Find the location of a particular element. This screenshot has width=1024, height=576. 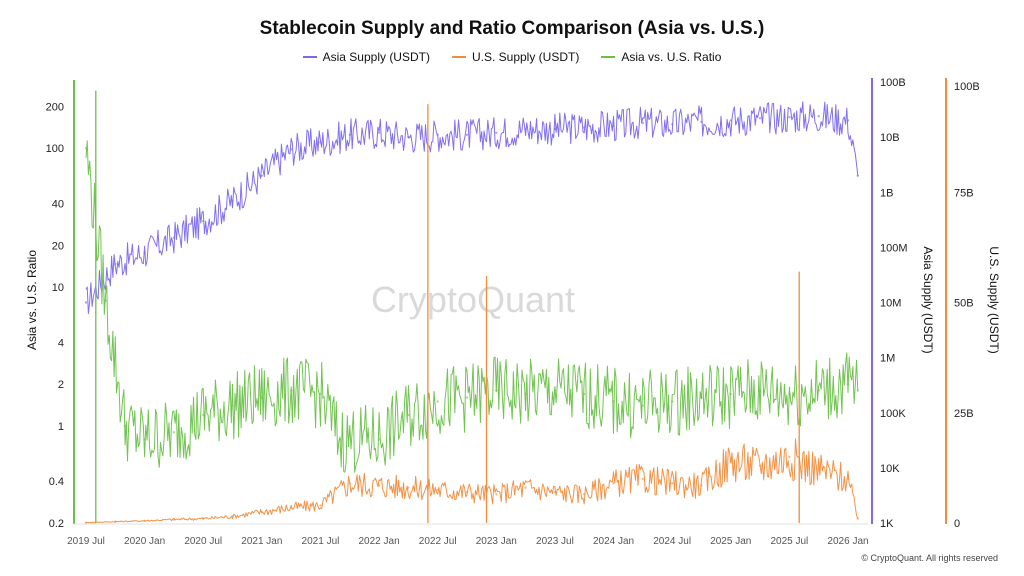

right1-tick-label: 10B is located at coordinates (890, 138).